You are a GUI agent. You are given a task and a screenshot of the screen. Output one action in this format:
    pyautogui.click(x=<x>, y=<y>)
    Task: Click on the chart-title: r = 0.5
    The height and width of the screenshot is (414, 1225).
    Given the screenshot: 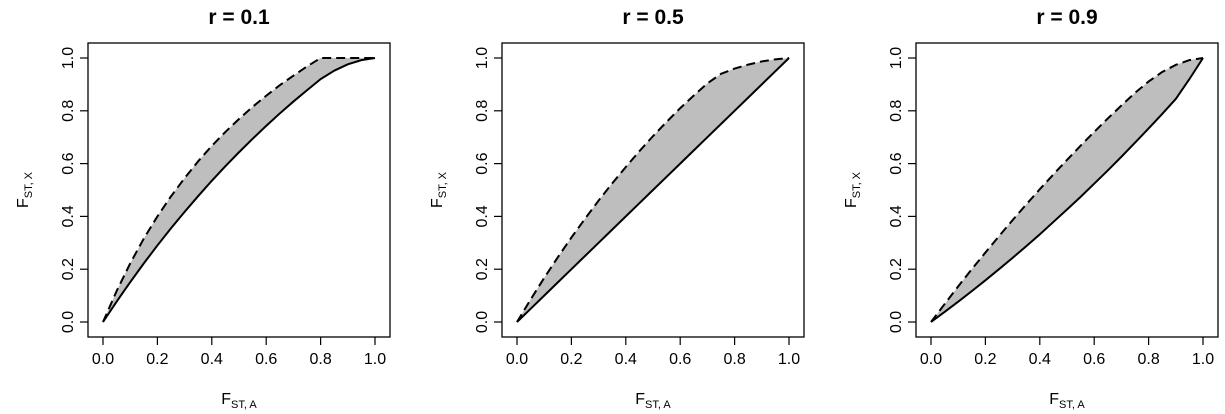 What is the action you would take?
    pyautogui.click(x=653, y=17)
    